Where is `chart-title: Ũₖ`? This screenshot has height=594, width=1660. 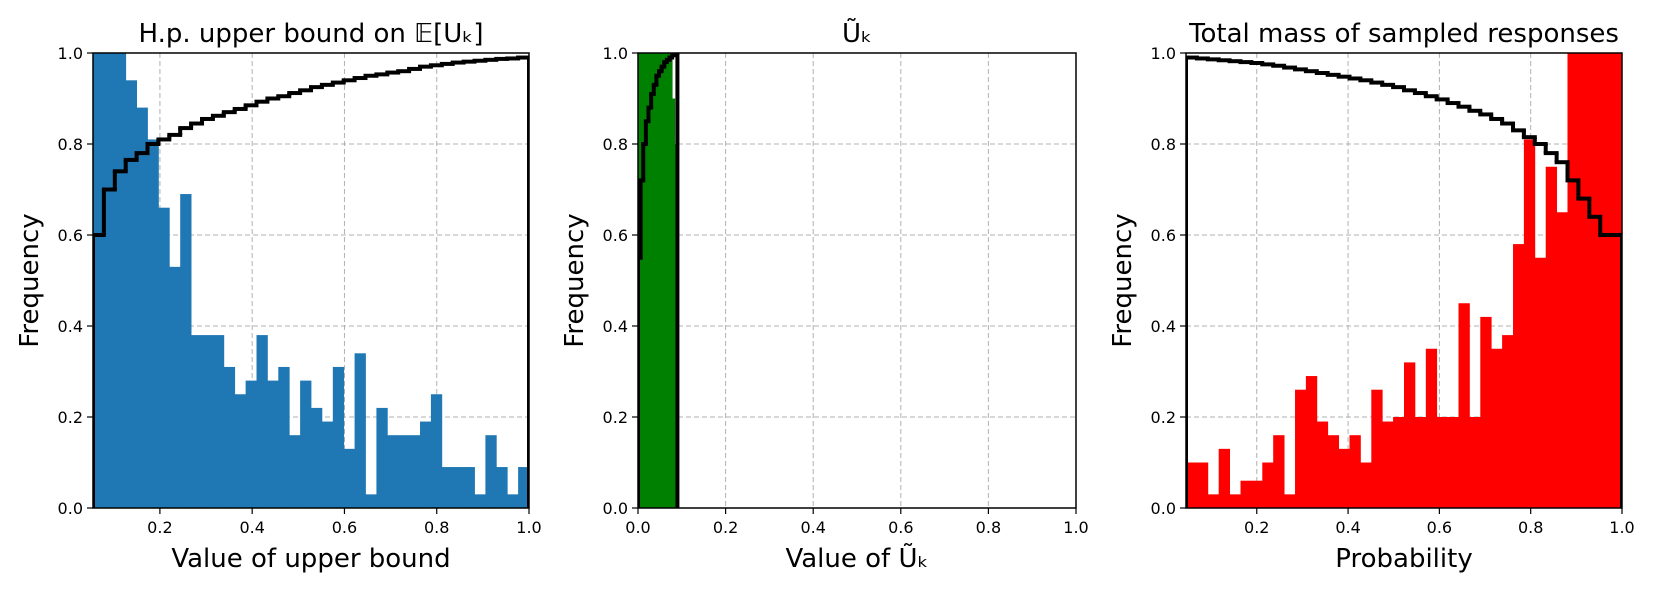 chart-title: Ũₖ is located at coordinates (857, 33).